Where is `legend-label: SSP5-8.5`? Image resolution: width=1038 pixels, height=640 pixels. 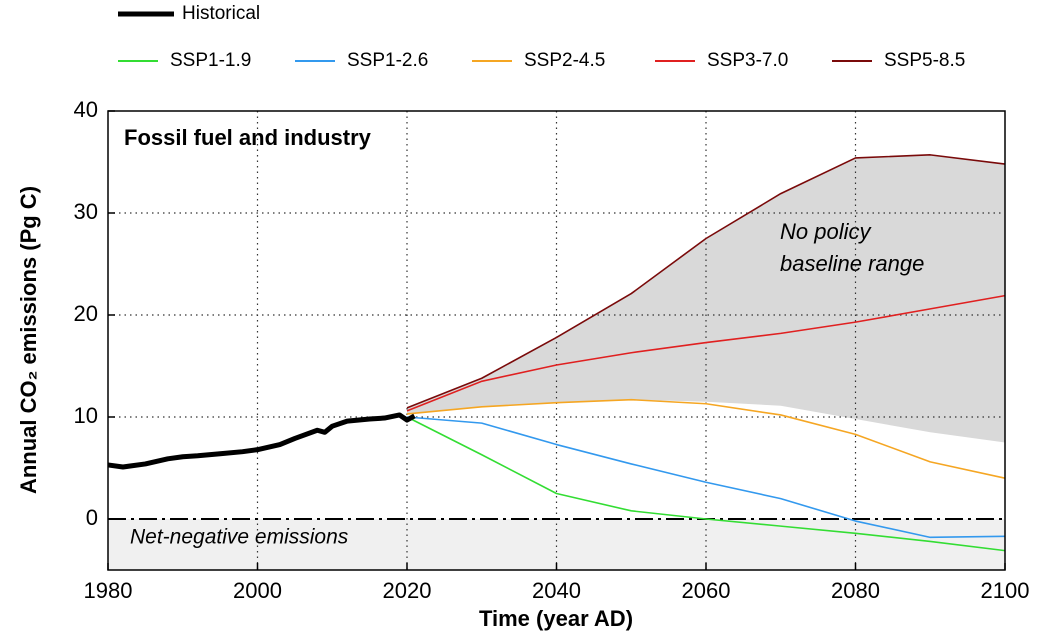
legend-label: SSP5-8.5 is located at coordinates (924, 60).